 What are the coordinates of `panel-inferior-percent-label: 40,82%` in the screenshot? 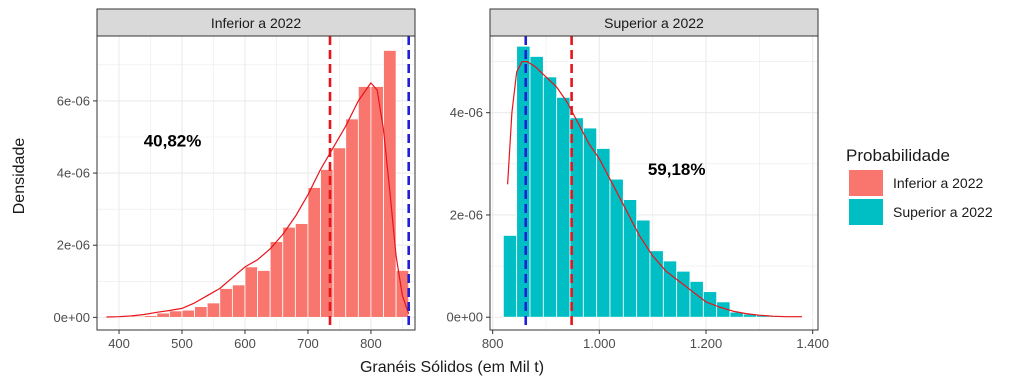 It's located at (173, 141).